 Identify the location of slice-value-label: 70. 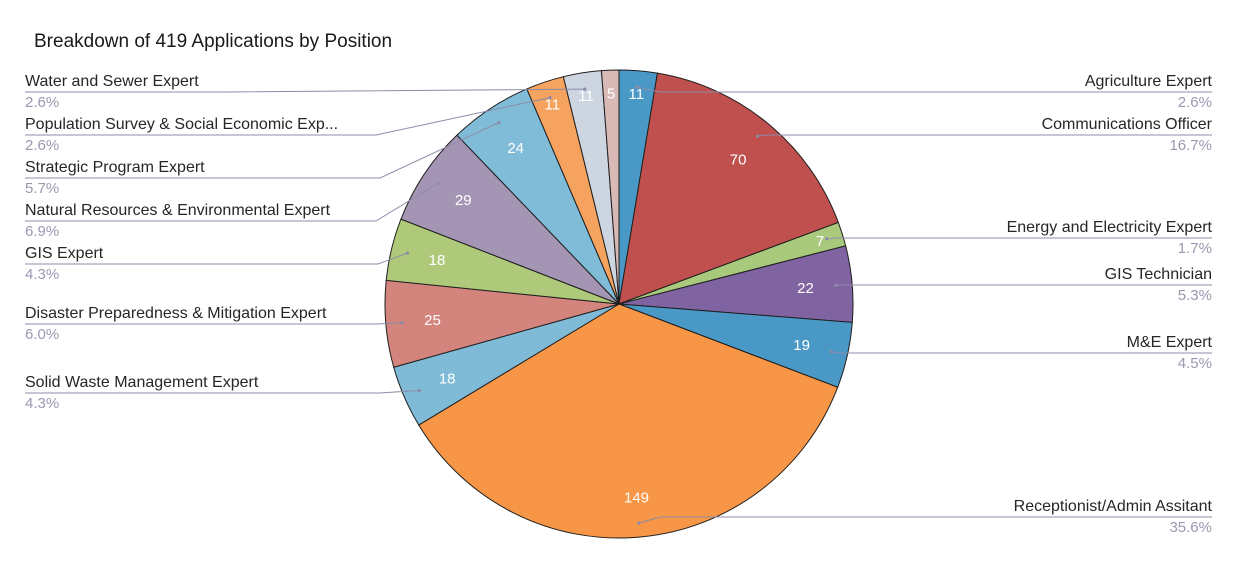
(738, 160).